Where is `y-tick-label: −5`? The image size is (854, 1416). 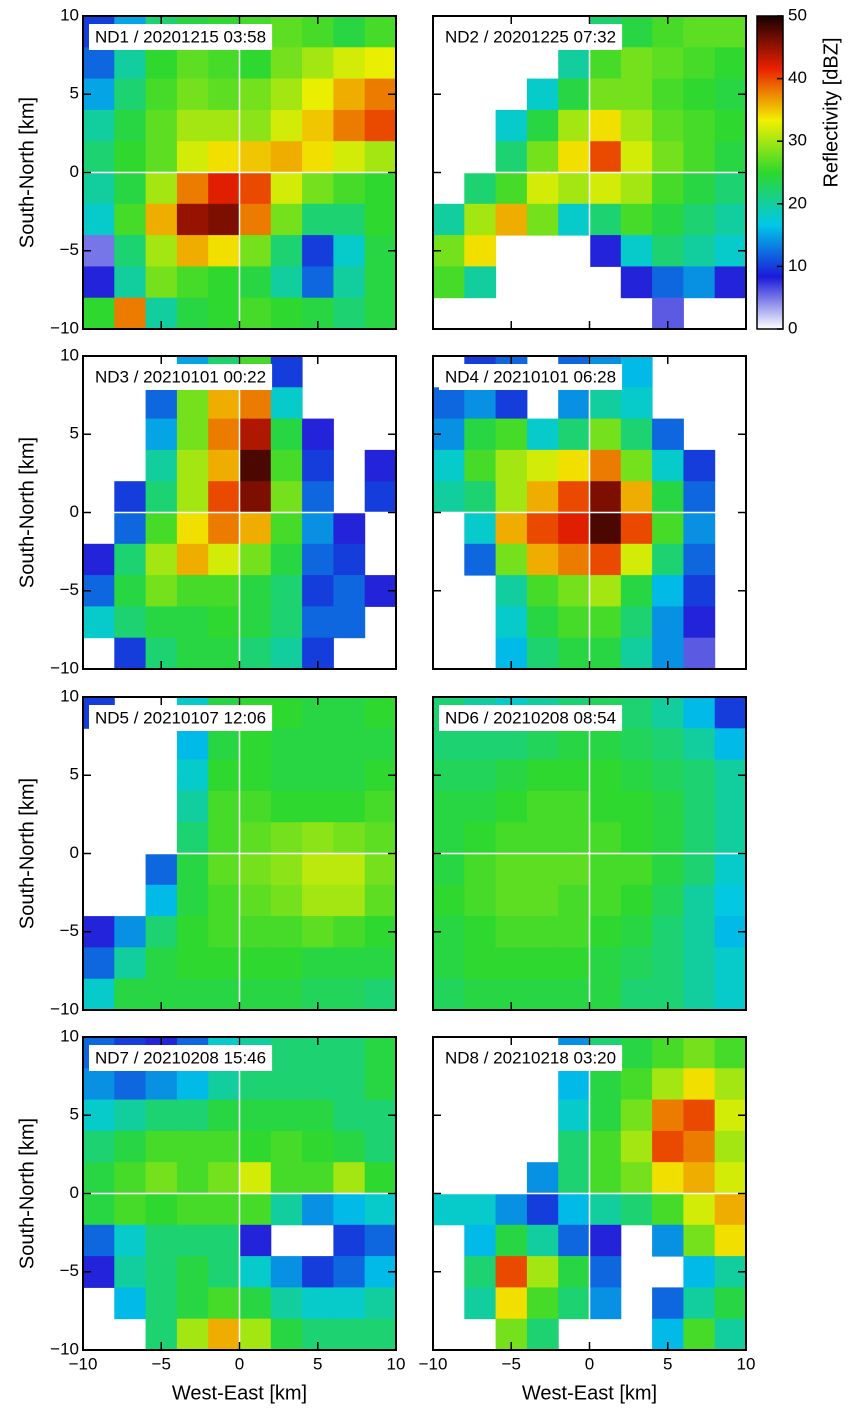 y-tick-label: −5 is located at coordinates (69, 249).